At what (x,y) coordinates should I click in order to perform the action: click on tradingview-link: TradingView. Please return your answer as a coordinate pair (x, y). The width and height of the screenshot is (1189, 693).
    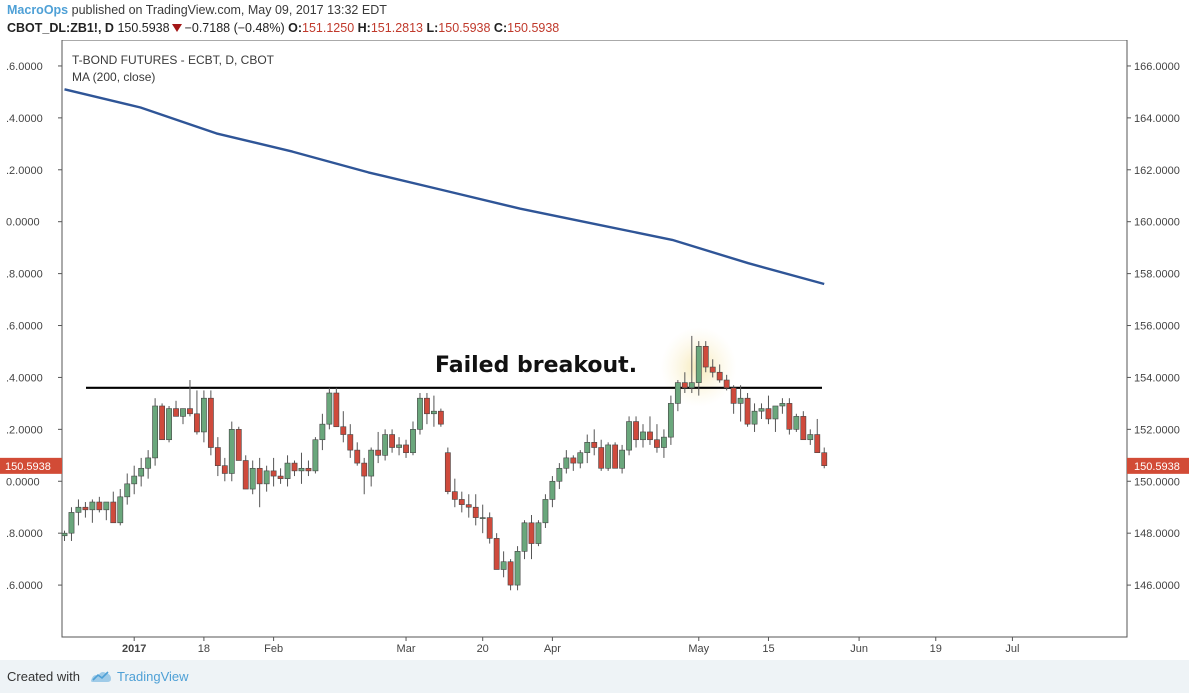
    Looking at the image, I should click on (153, 676).